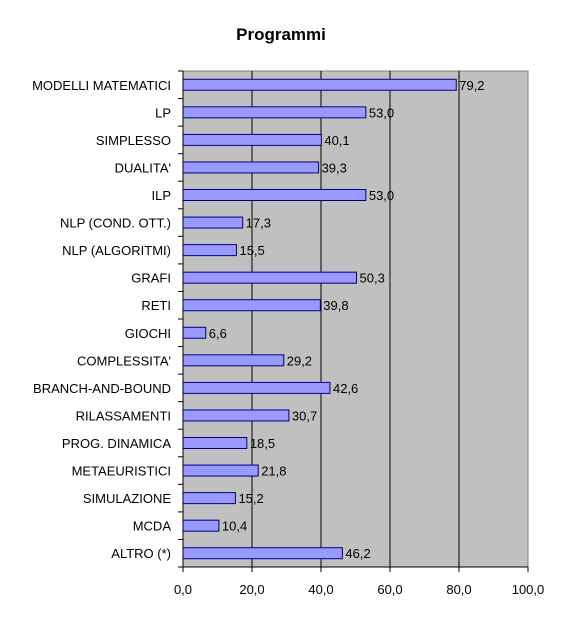  I want to click on category-label: DUALITA', so click(143, 167).